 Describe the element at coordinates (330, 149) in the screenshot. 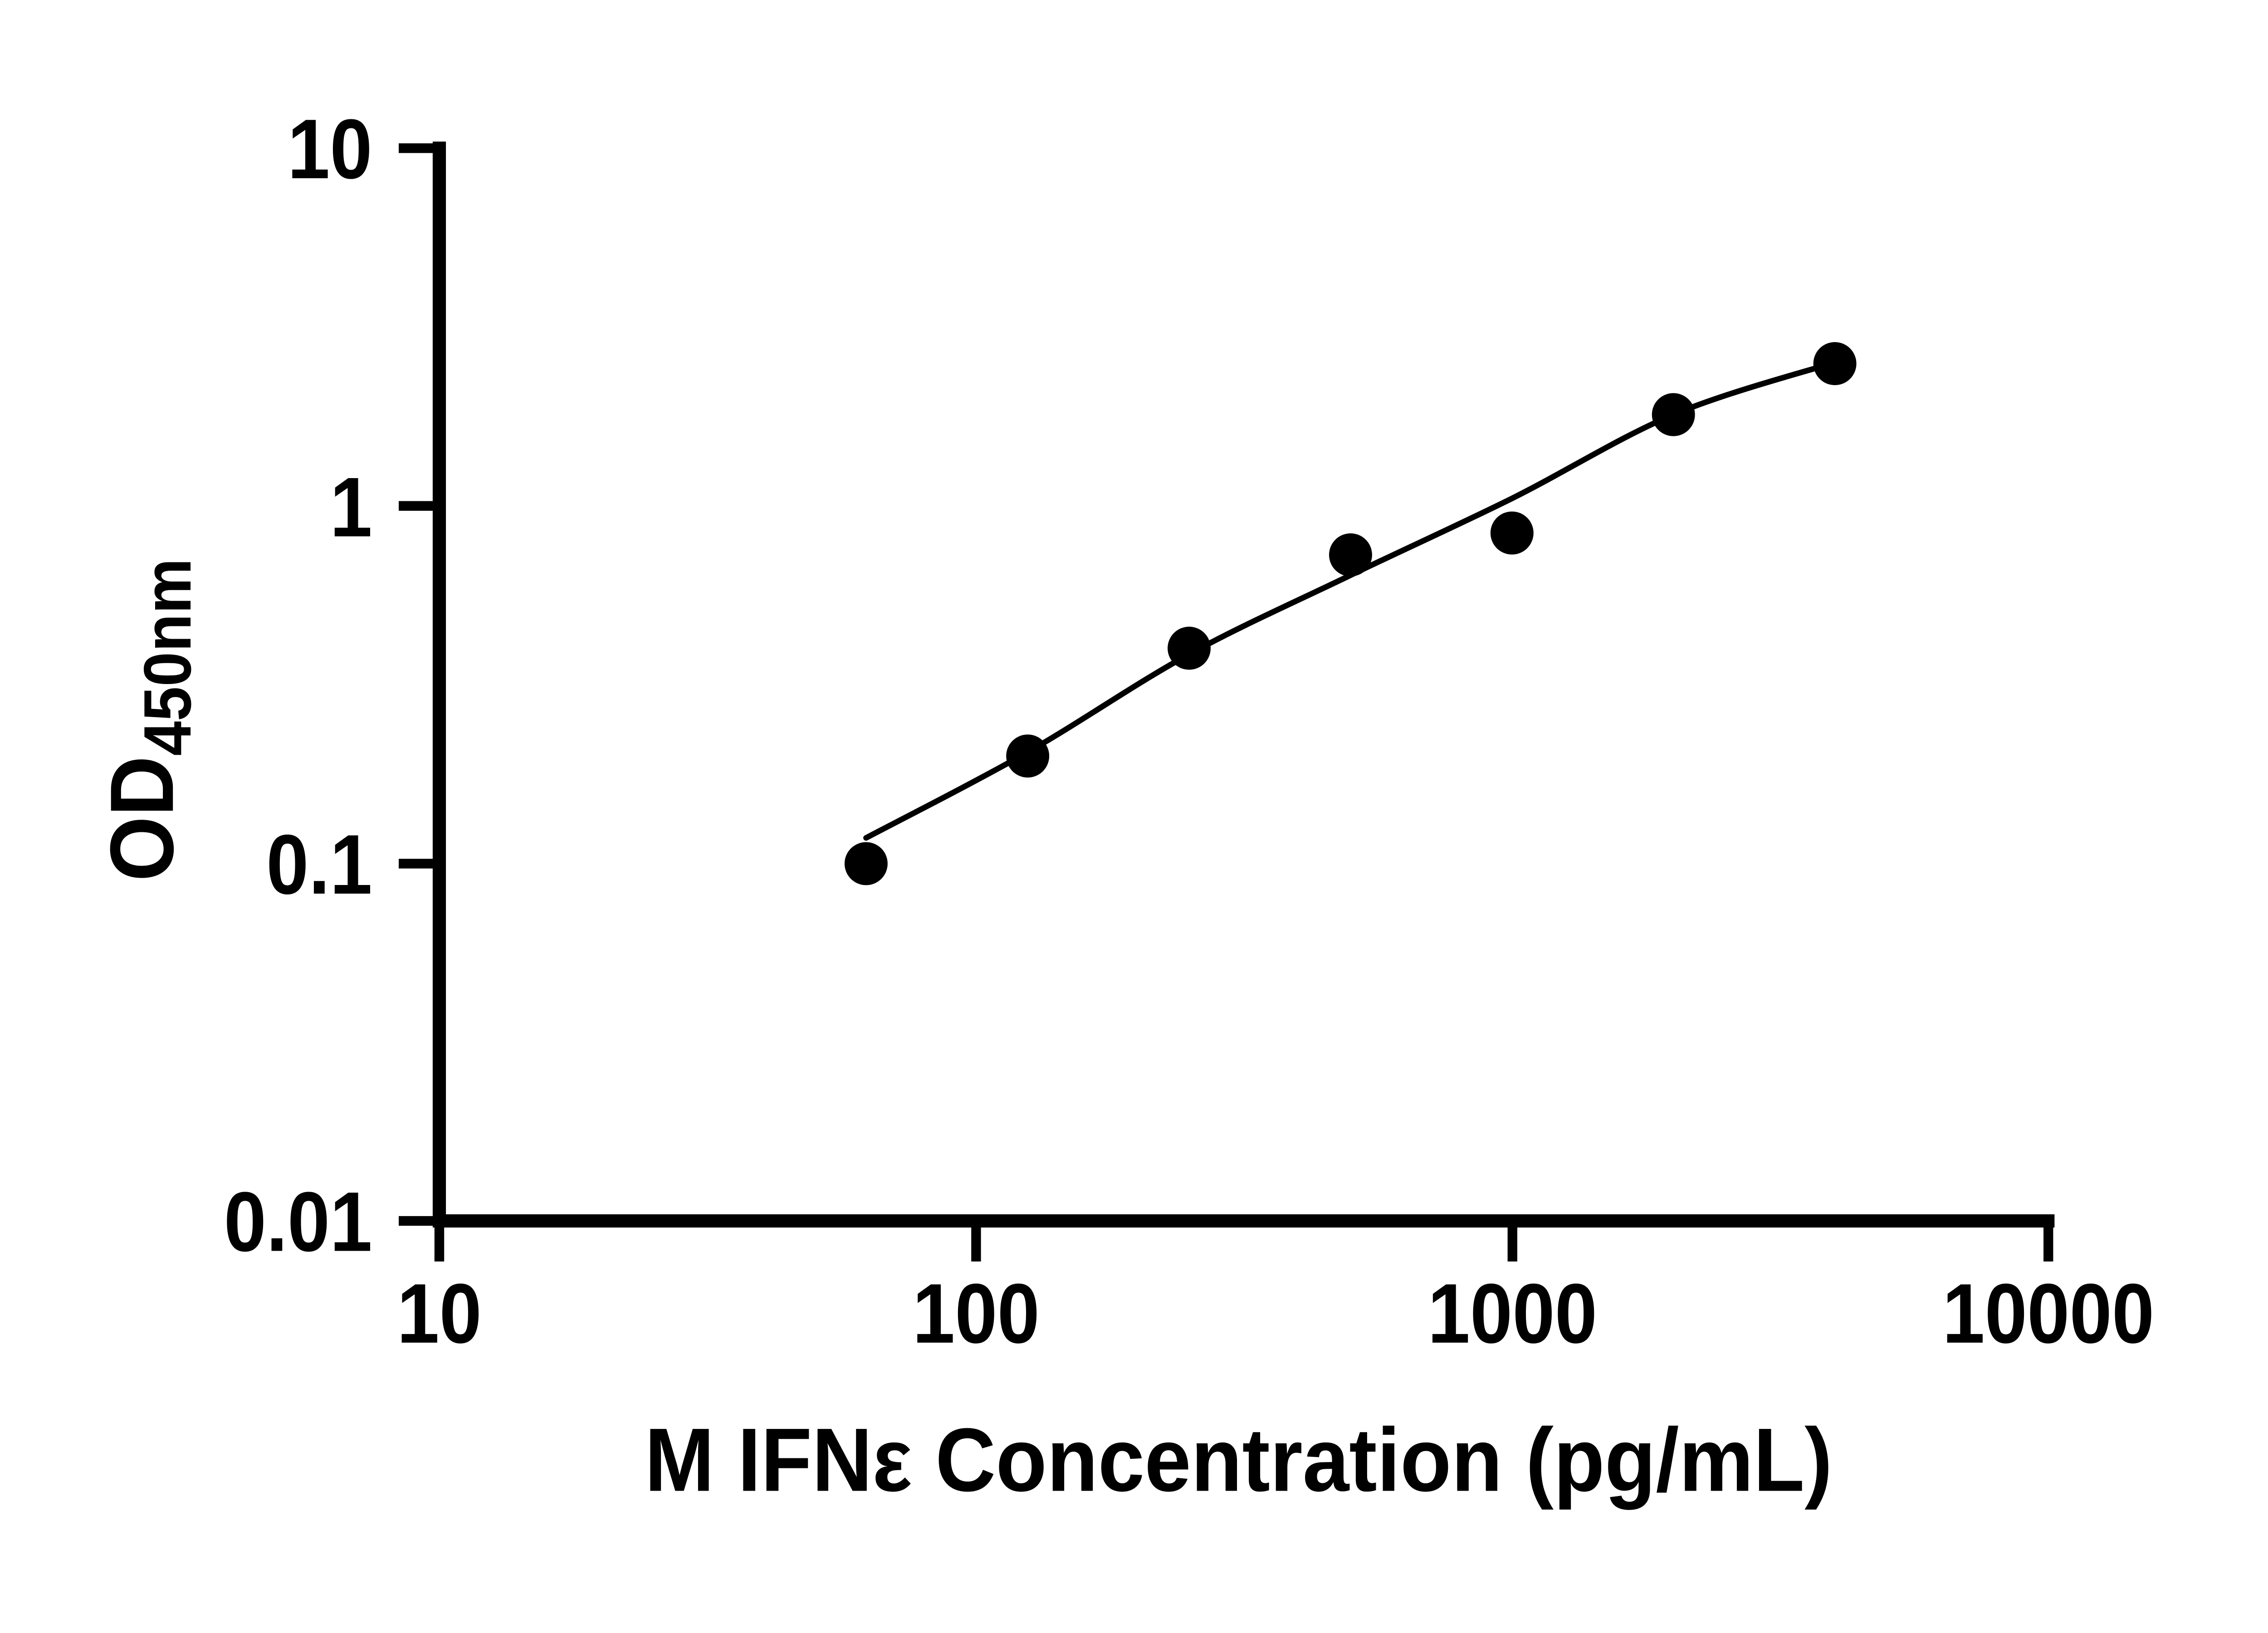

I see `y-tick-label-10: 10` at that location.